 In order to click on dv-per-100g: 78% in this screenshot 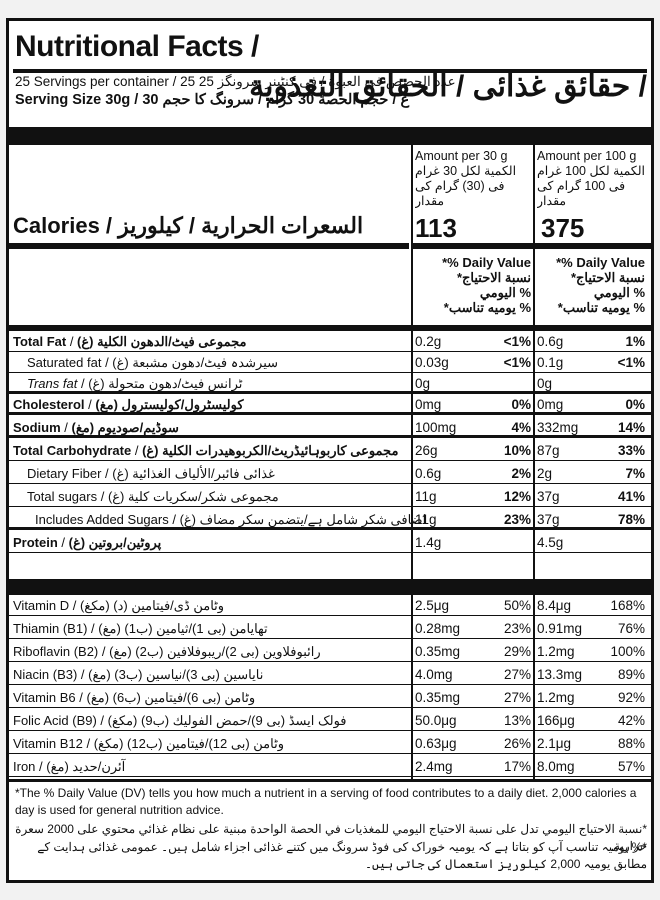, I will do `click(631, 519)`.